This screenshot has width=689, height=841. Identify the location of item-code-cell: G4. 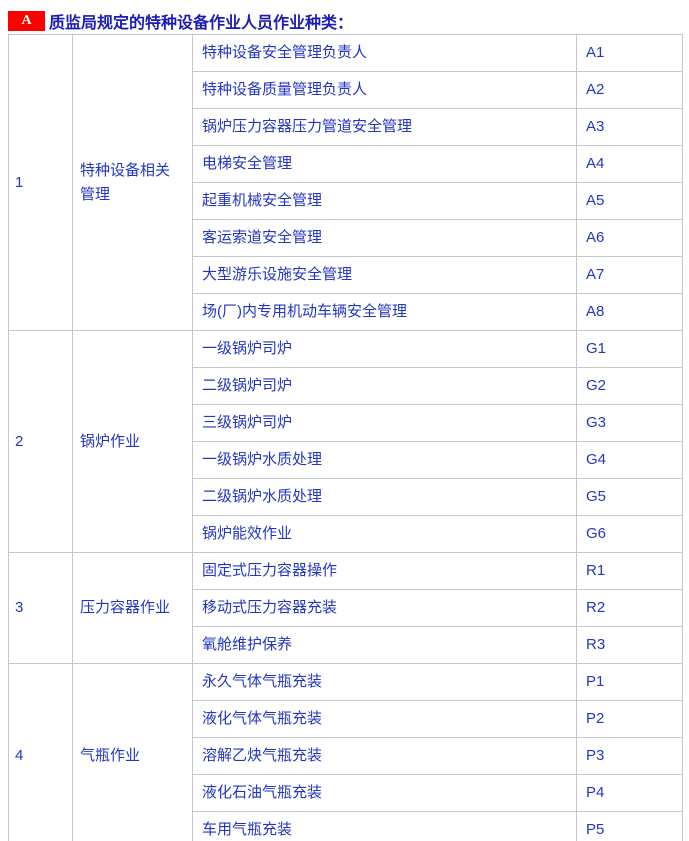
(629, 460).